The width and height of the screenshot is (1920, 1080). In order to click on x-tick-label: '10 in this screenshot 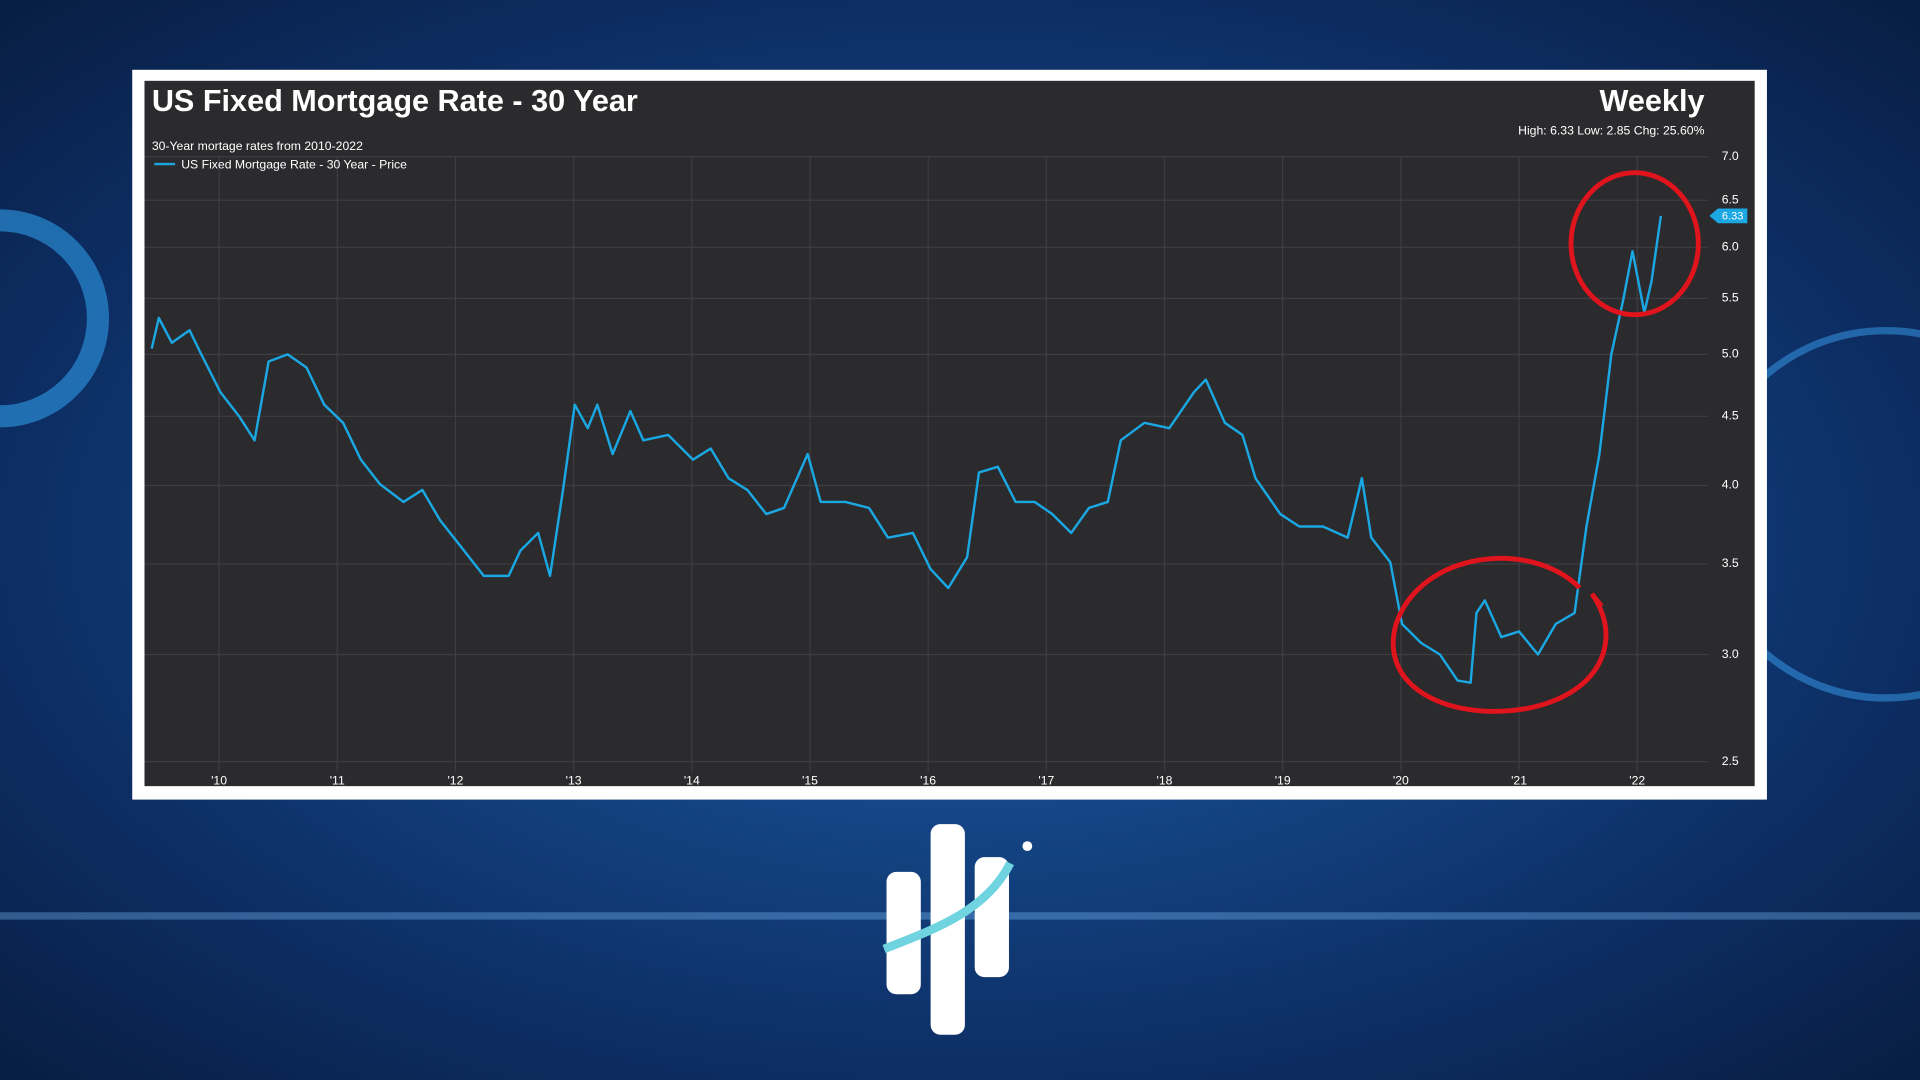, I will do `click(219, 780)`.